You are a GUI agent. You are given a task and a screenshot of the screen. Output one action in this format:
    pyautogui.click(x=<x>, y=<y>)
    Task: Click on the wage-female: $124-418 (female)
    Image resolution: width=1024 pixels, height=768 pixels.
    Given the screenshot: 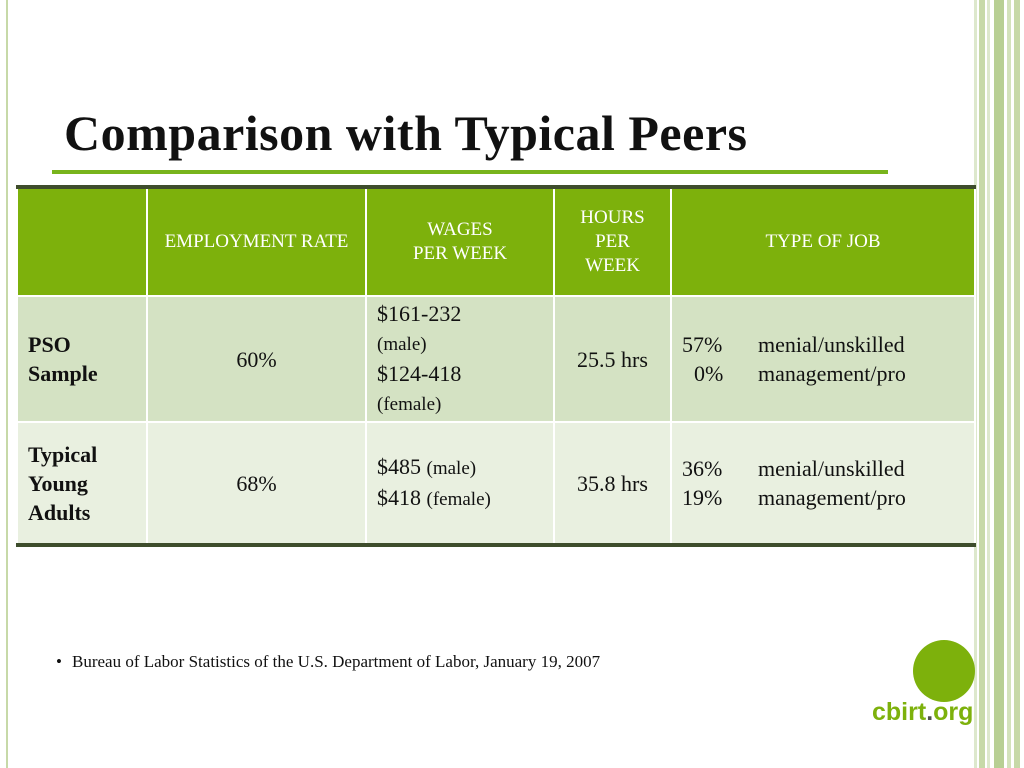 What is the action you would take?
    pyautogui.click(x=460, y=389)
    